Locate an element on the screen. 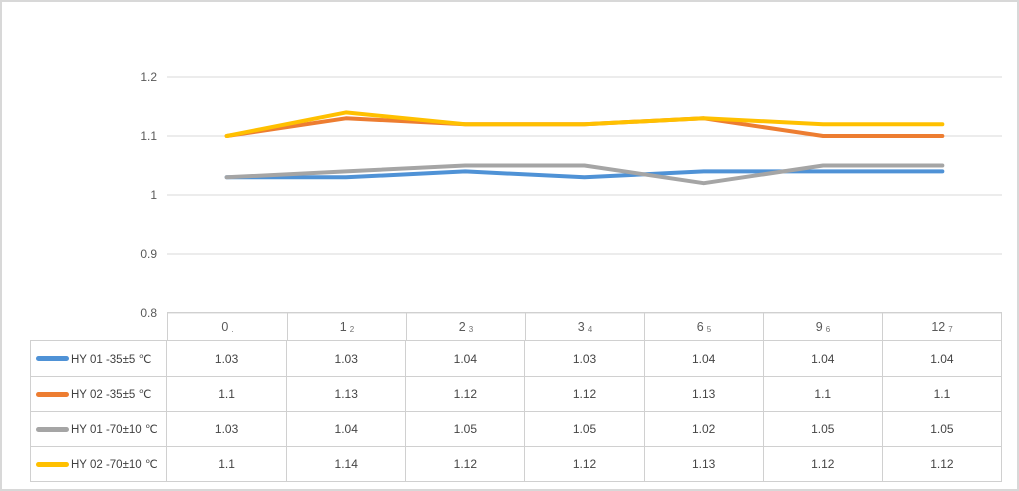 Image resolution: width=1019 pixels, height=491 pixels. x-category-cell: 0. is located at coordinates (227, 326).